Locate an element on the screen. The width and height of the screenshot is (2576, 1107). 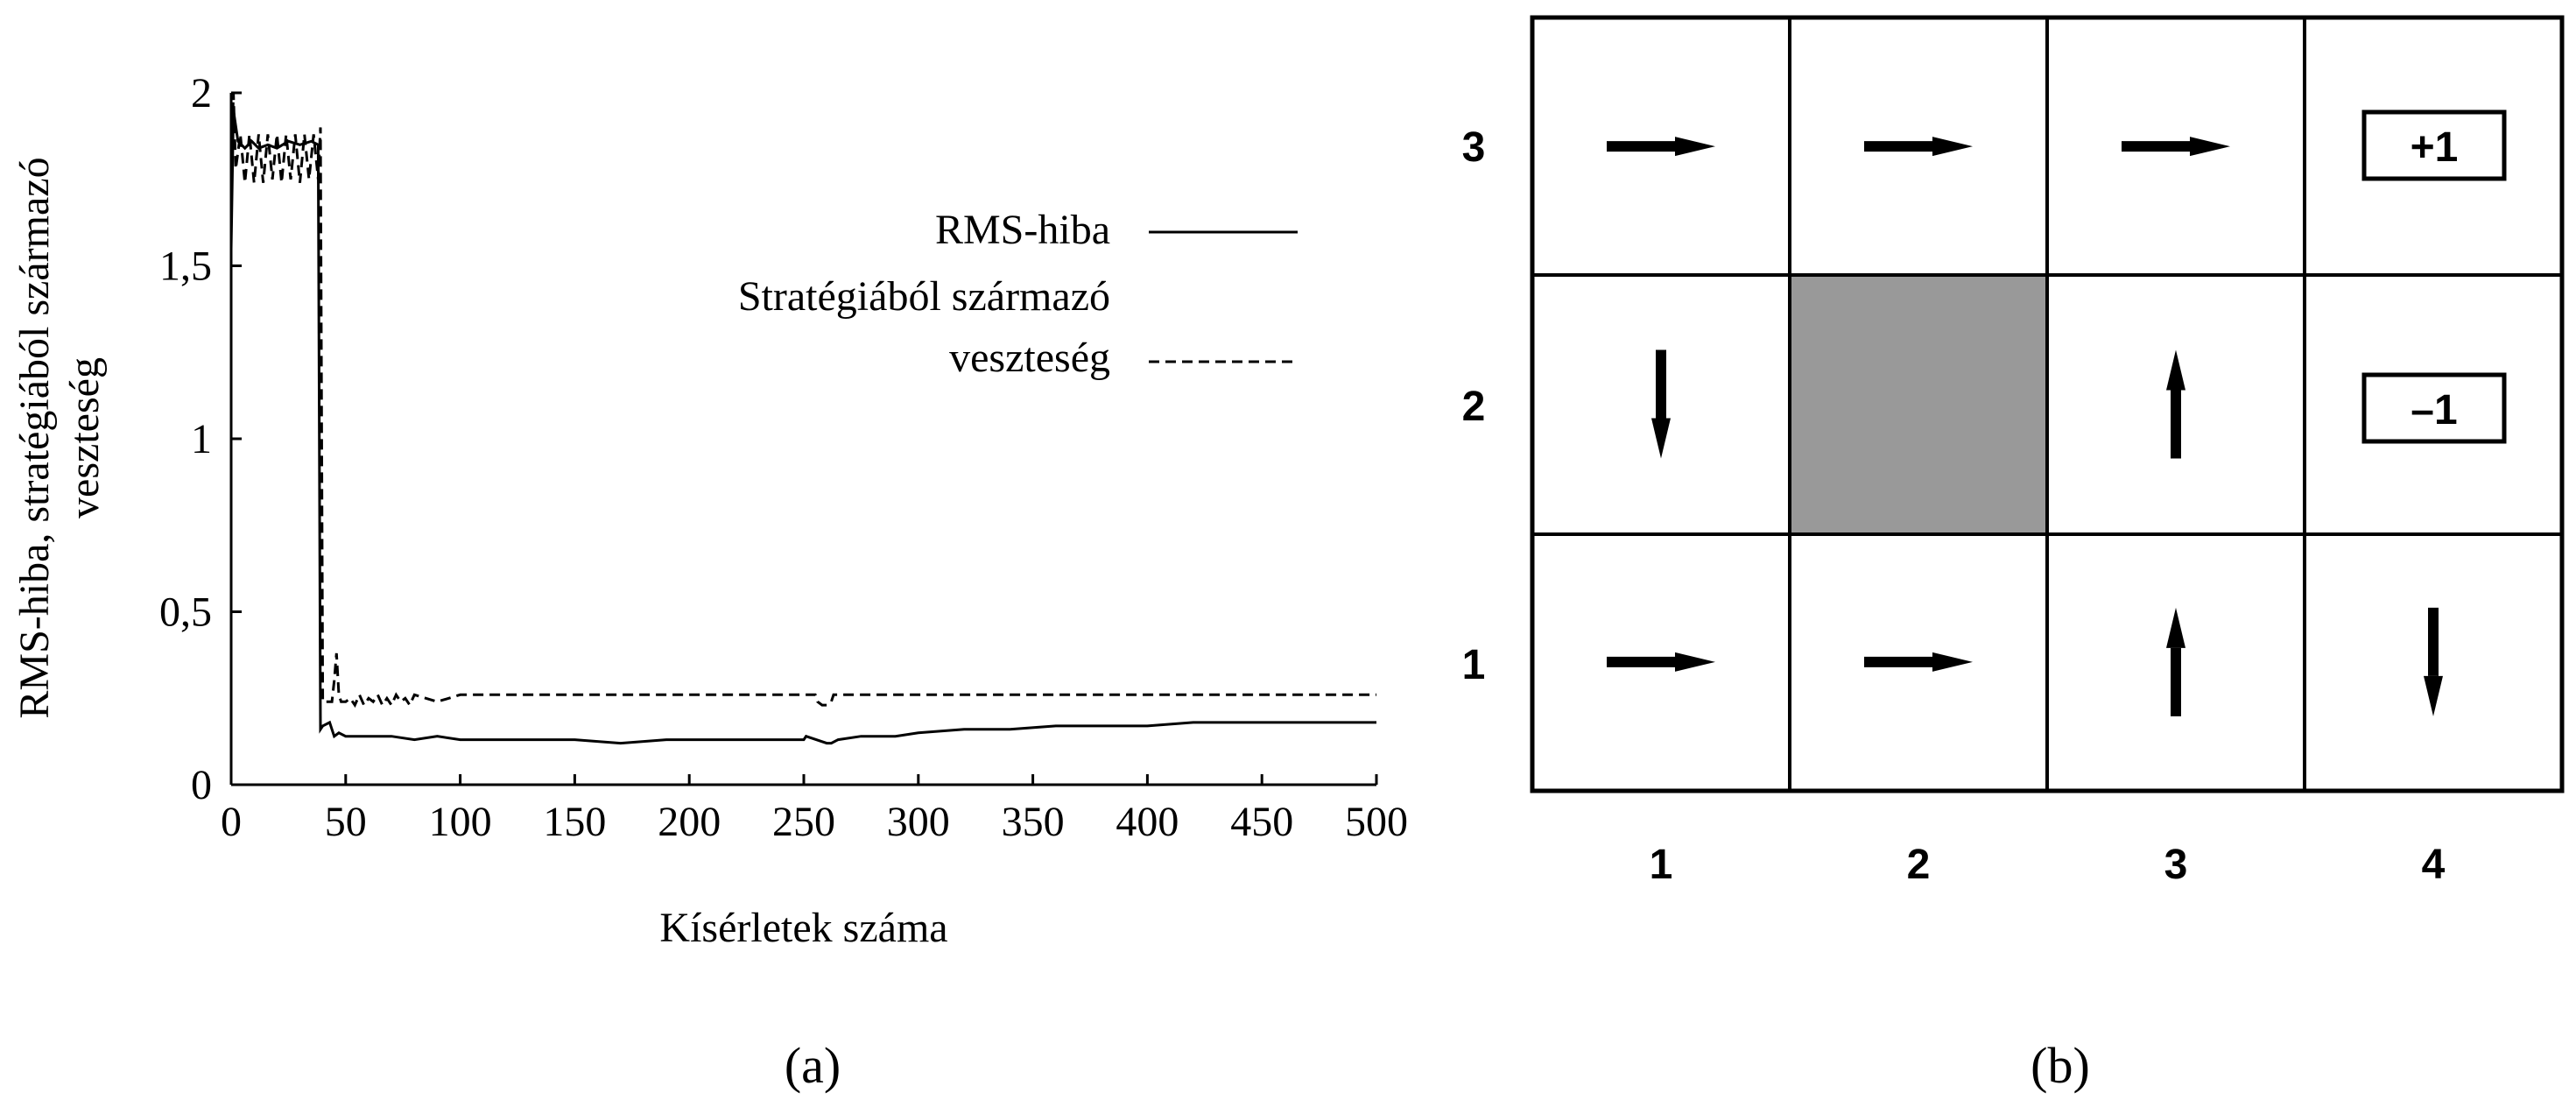
row-label-3: 3 is located at coordinates (1474, 147).